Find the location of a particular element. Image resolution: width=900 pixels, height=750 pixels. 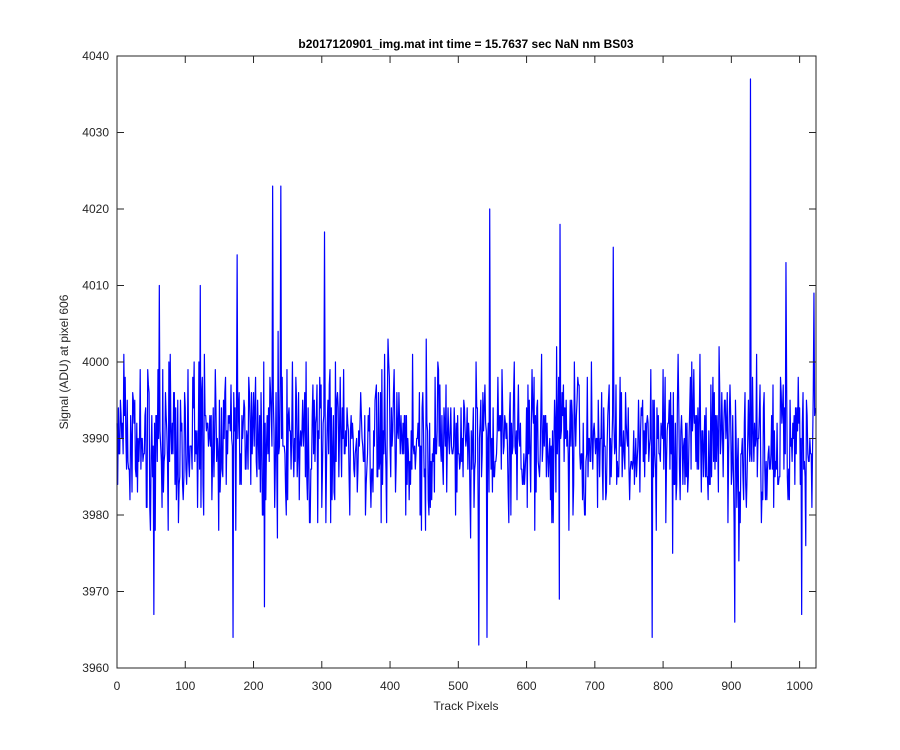

x-tick-label: 300 is located at coordinates (322, 686).